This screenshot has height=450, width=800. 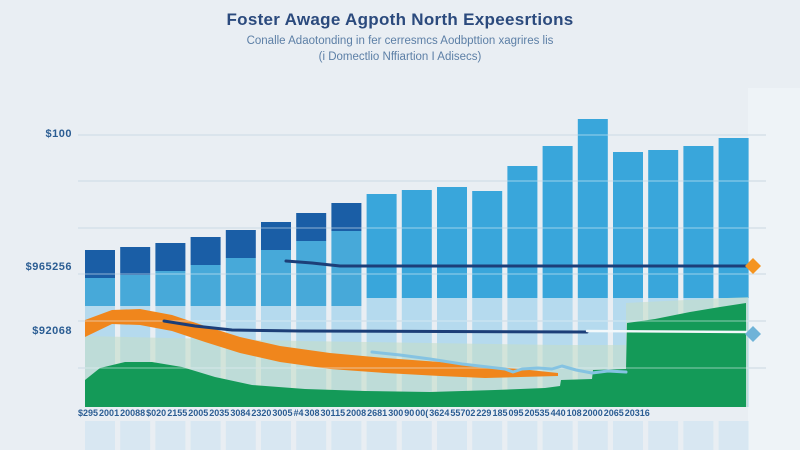 I want to click on x-axis-tick-label: 229, so click(x=484, y=413).